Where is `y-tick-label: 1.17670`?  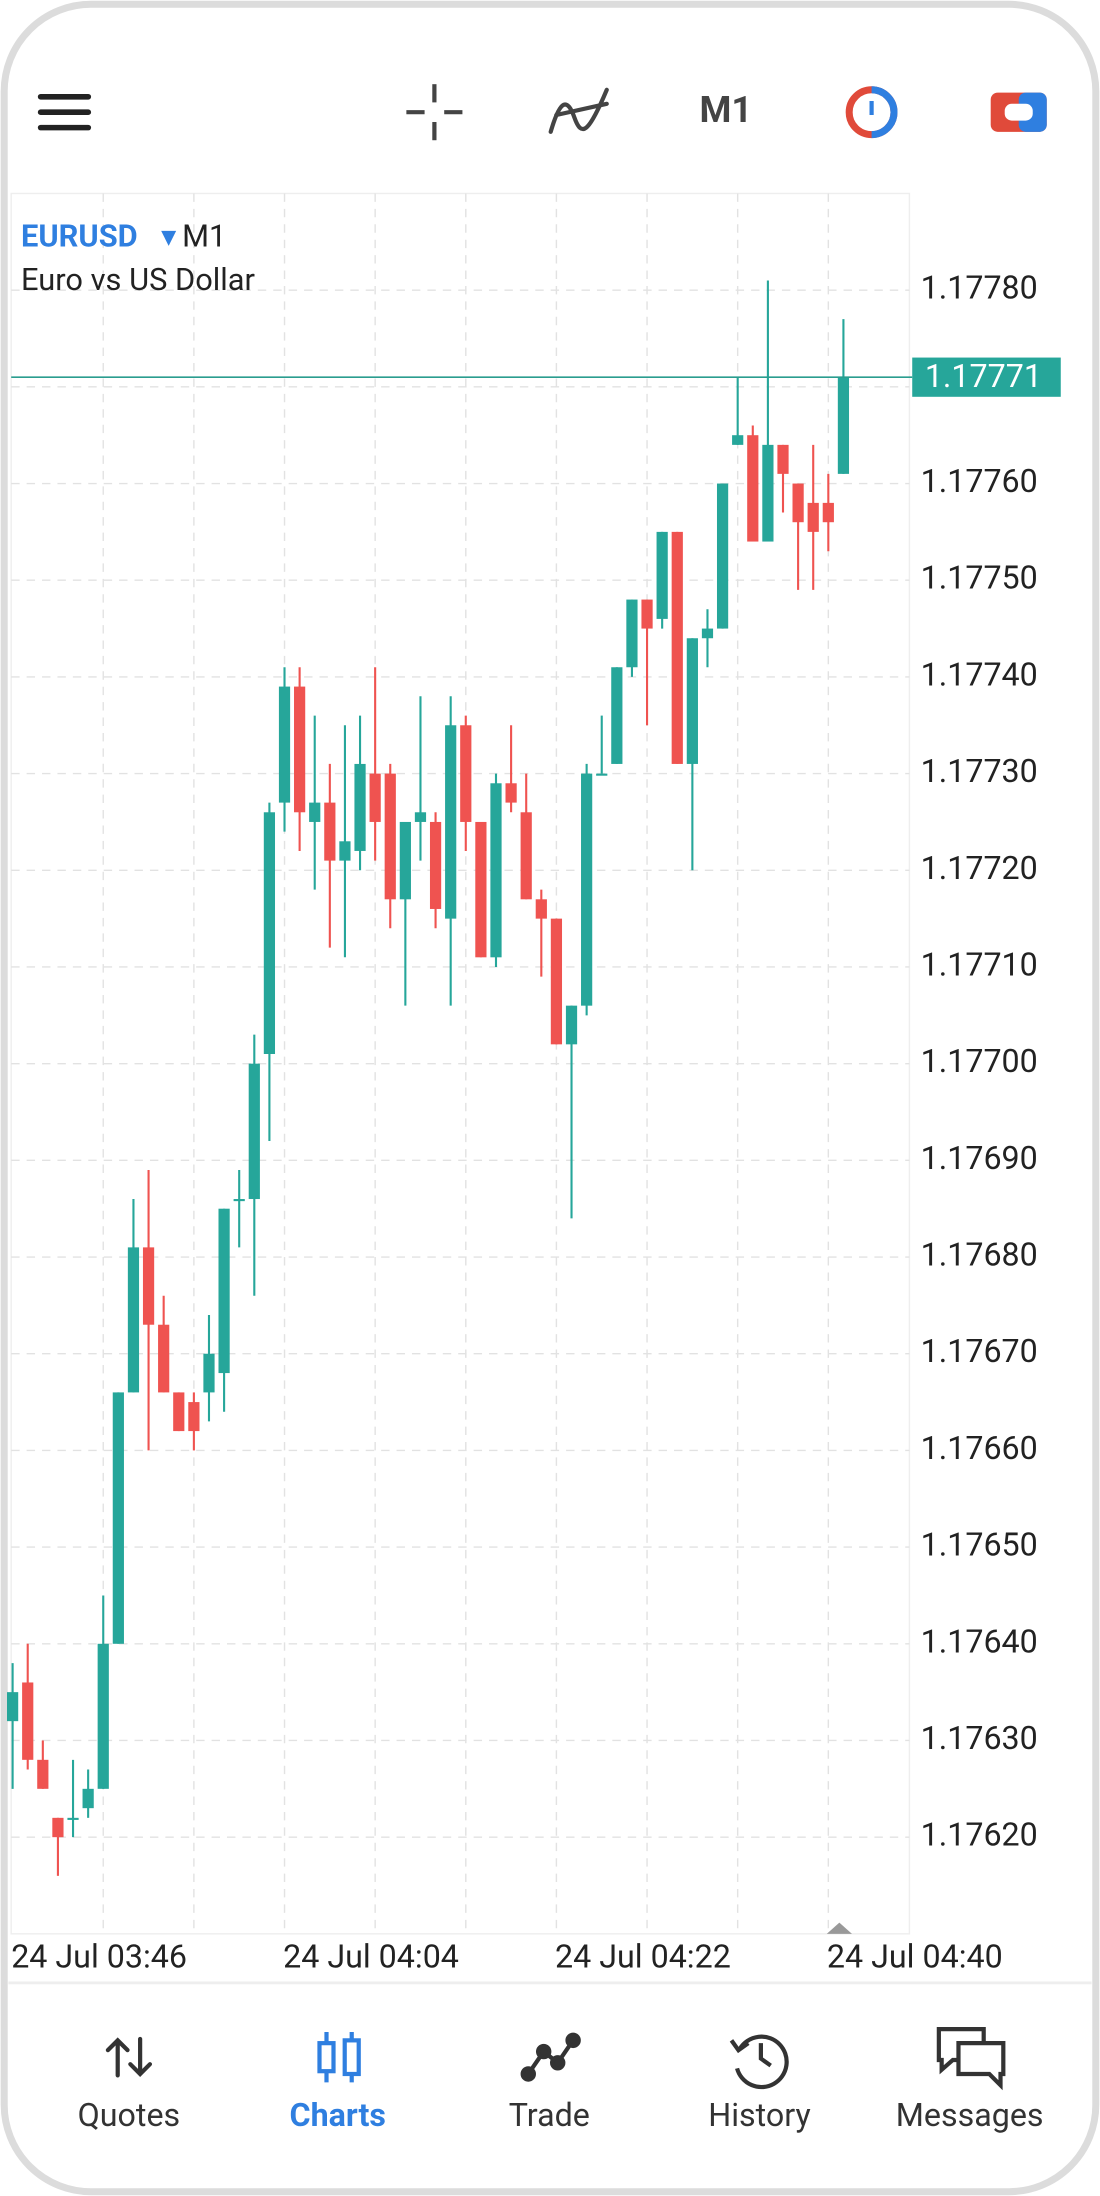
y-tick-label: 1.17670 is located at coordinates (979, 1351).